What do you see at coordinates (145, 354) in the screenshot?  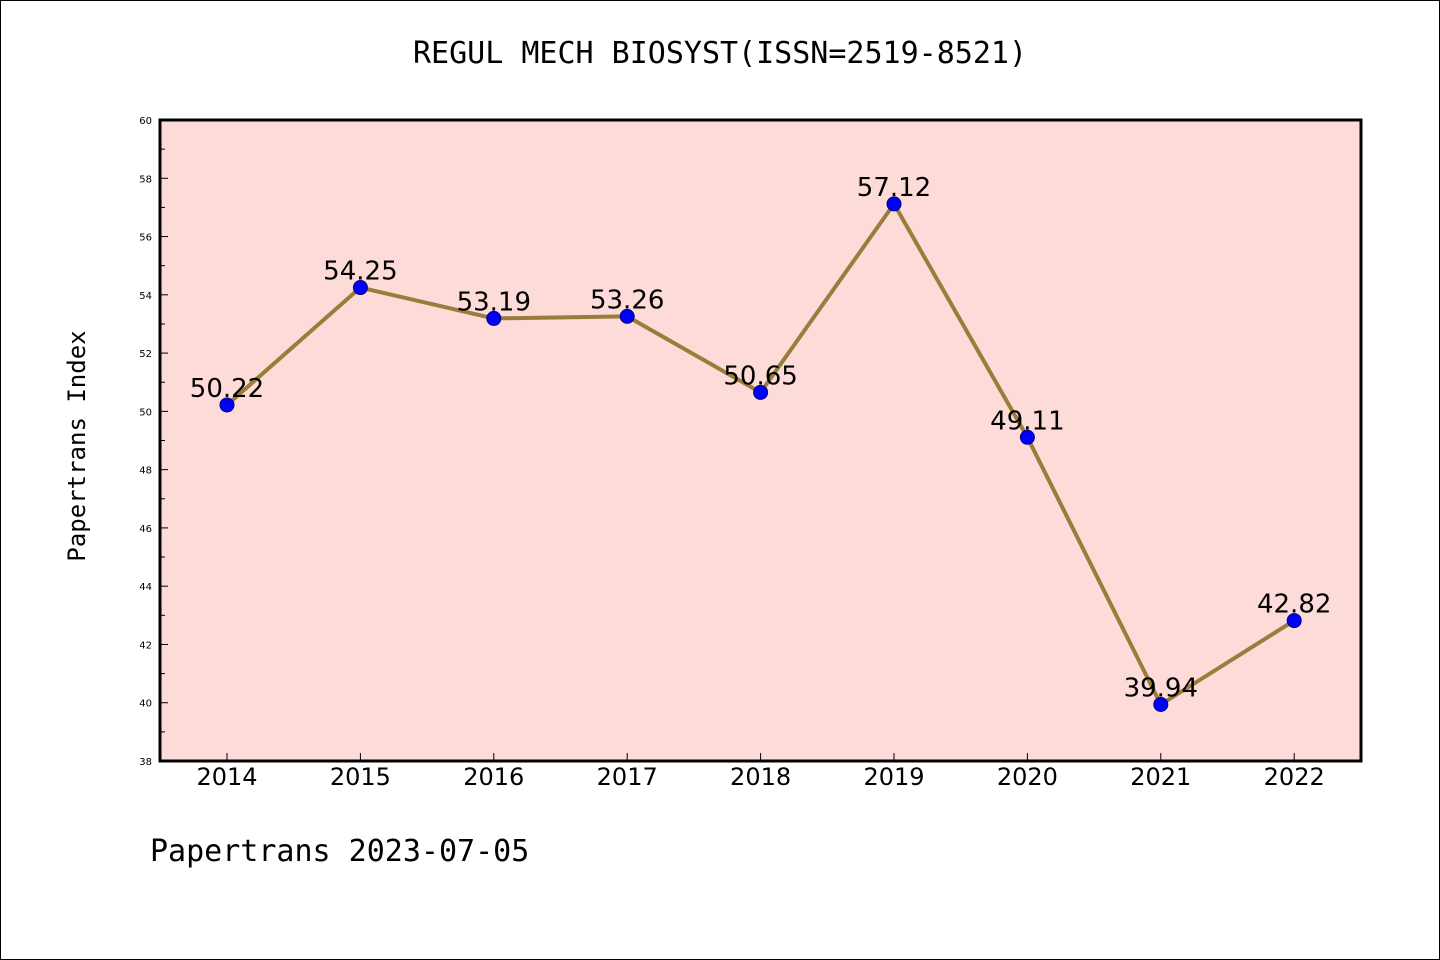 I see `y-tick-label: 52` at bounding box center [145, 354].